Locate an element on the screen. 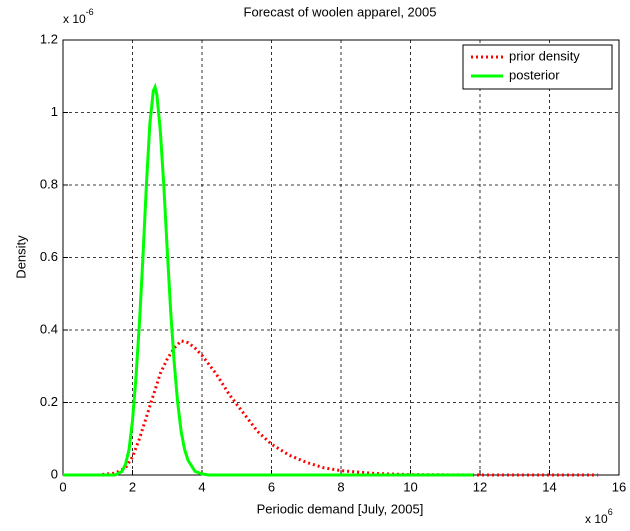 The image size is (630, 531). legend-box is located at coordinates (537, 67).